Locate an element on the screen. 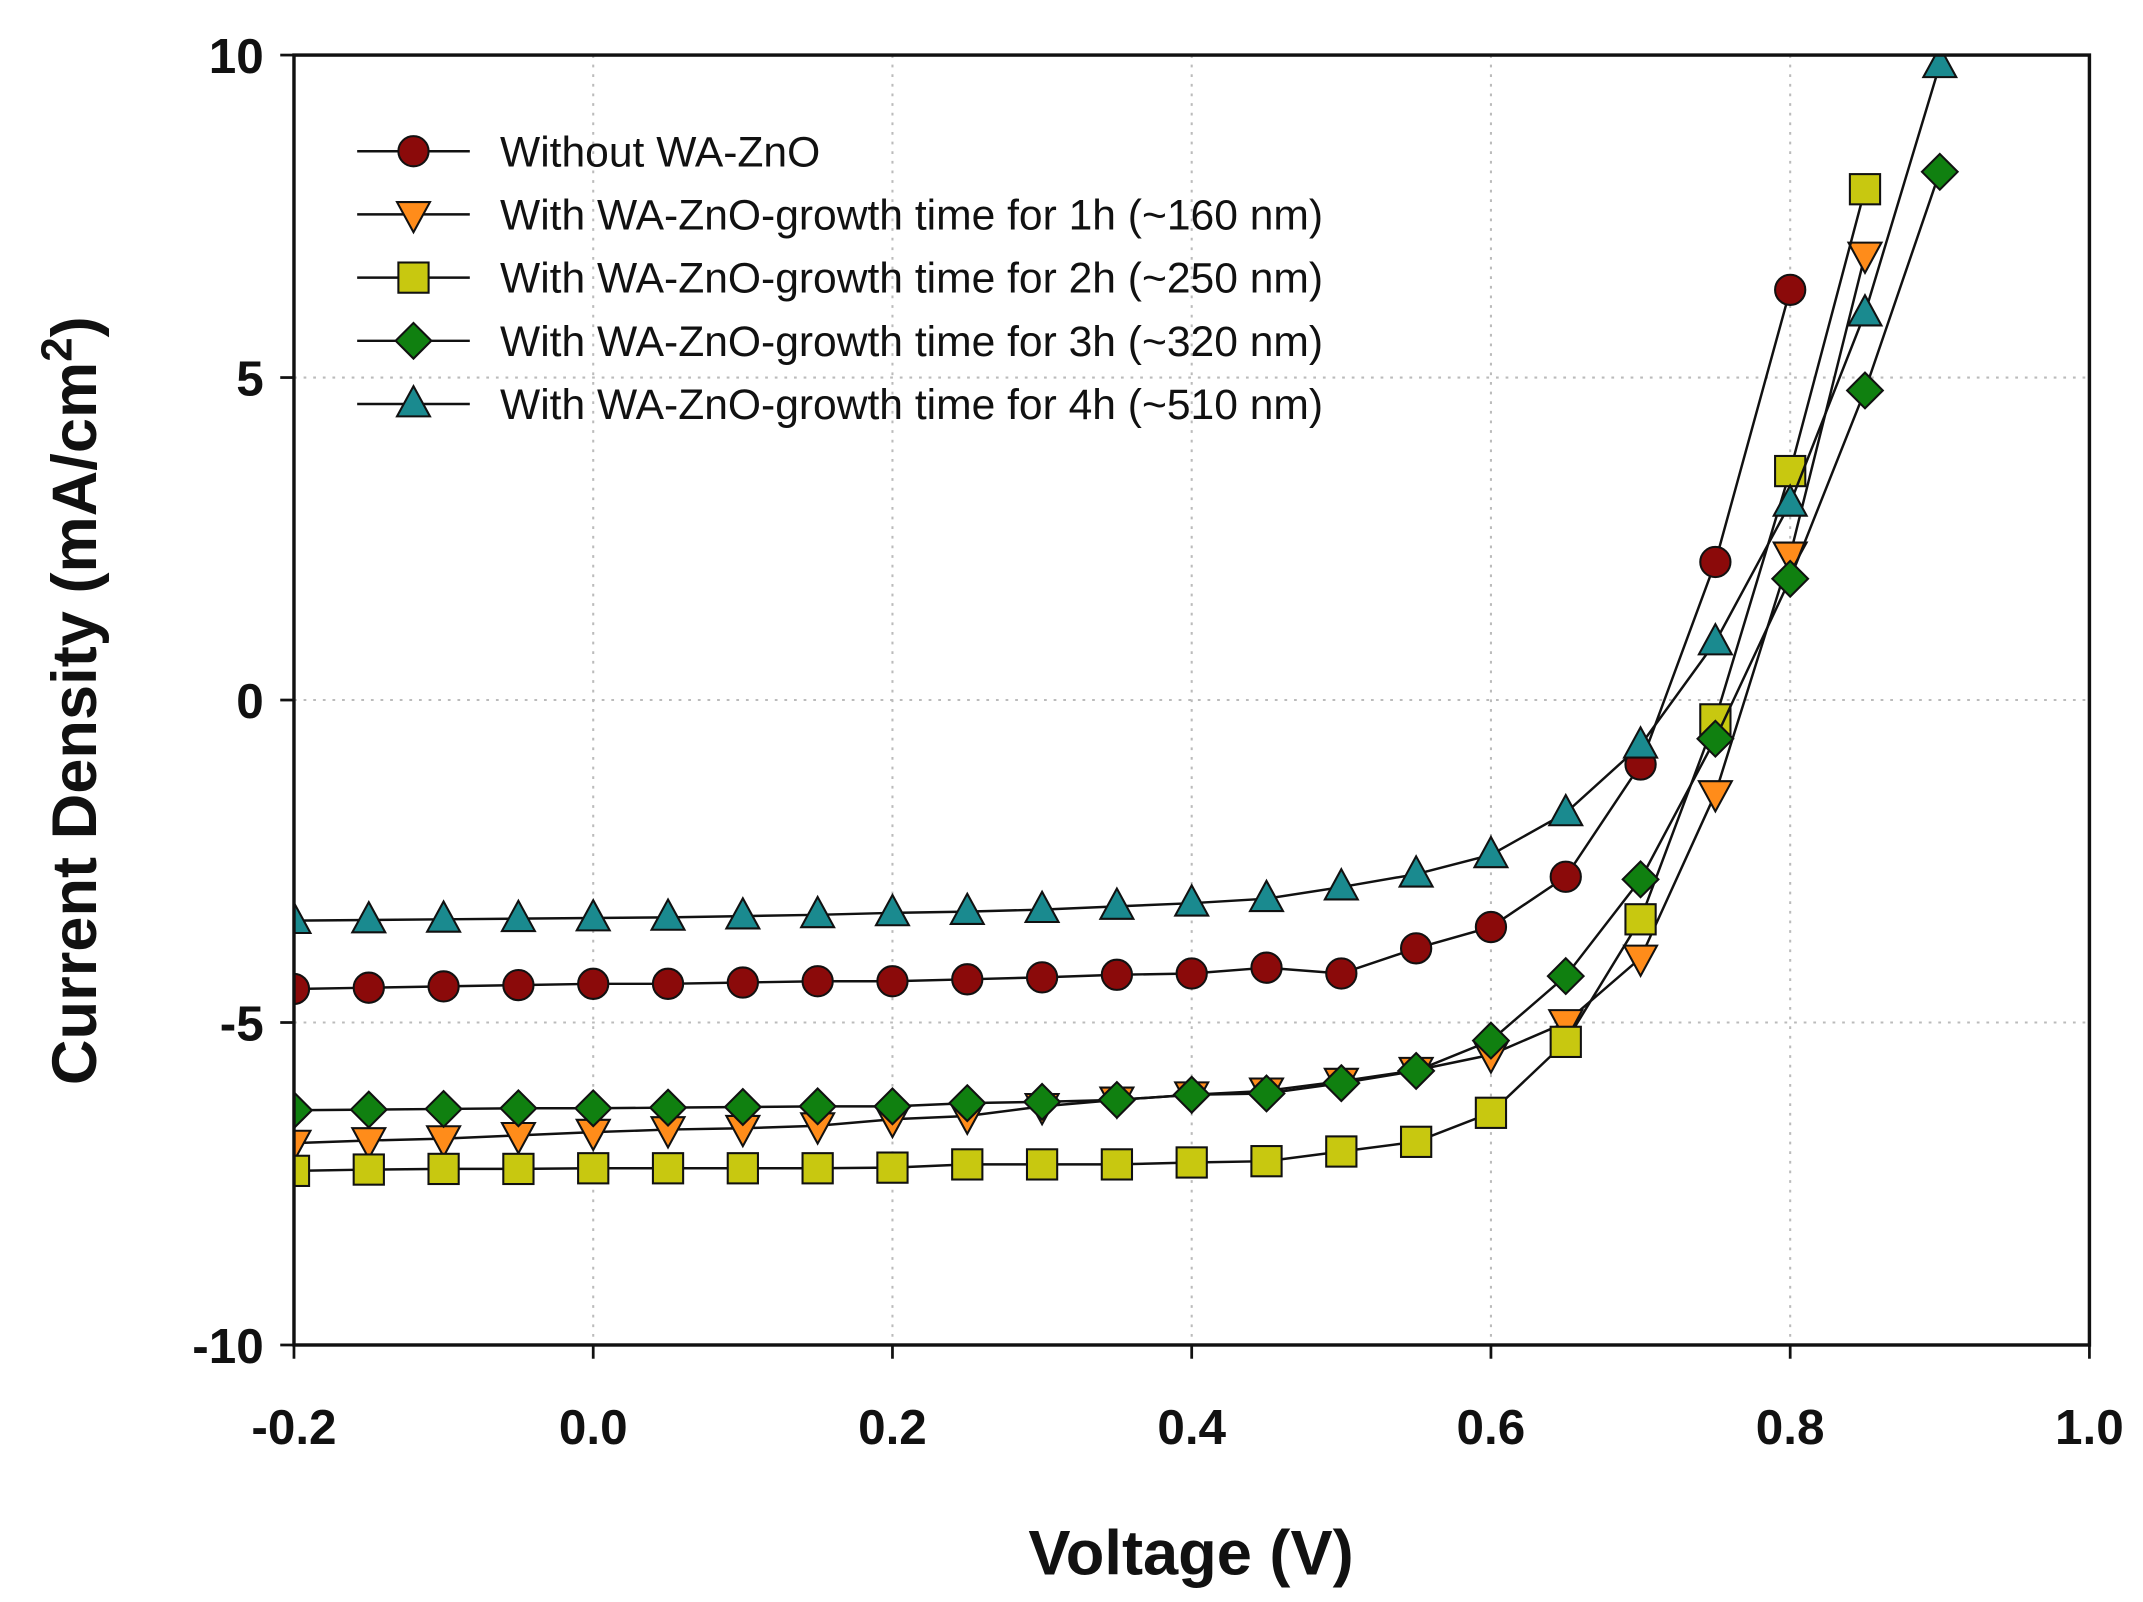 The image size is (2143, 1602). y-tick-label: 5 is located at coordinates (250, 378).